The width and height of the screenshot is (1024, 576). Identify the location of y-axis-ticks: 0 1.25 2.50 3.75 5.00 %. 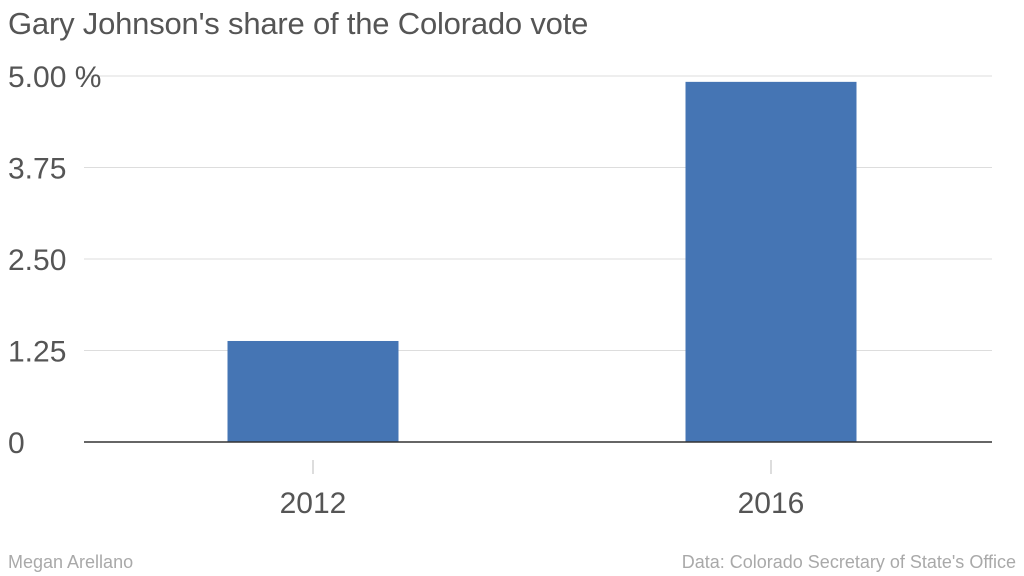
(54, 260).